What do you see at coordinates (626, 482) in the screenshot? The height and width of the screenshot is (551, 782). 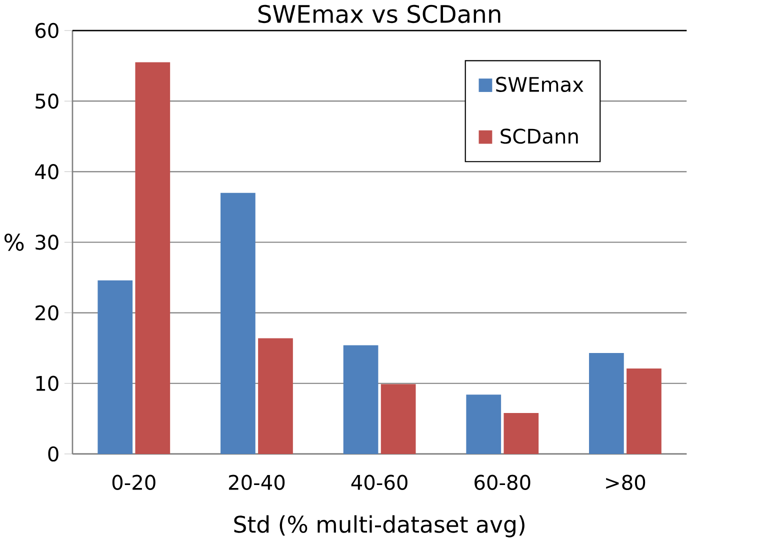 I see `x-tick-label: >80` at bounding box center [626, 482].